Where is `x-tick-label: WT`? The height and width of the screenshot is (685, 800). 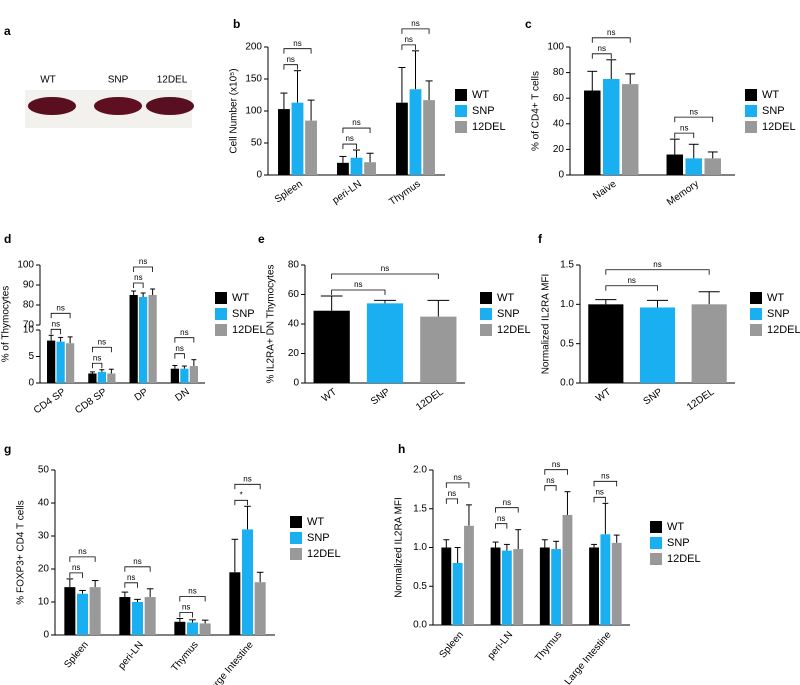
x-tick-label: WT is located at coordinates (603, 396).